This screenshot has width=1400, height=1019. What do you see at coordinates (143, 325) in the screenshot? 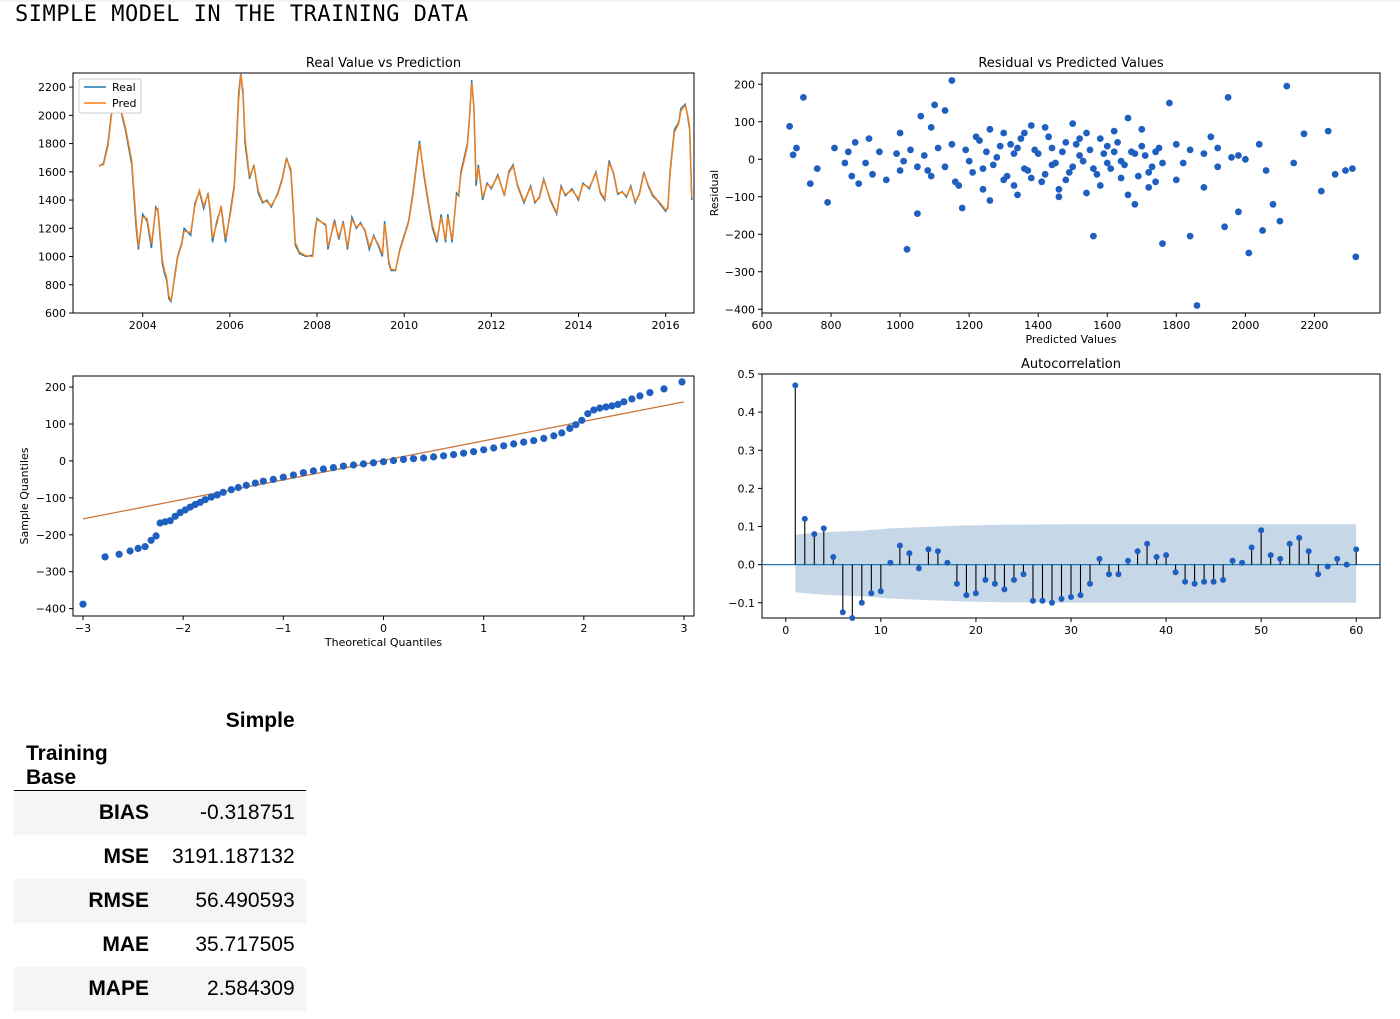
I see `x-tick-label: 2004` at bounding box center [143, 325].